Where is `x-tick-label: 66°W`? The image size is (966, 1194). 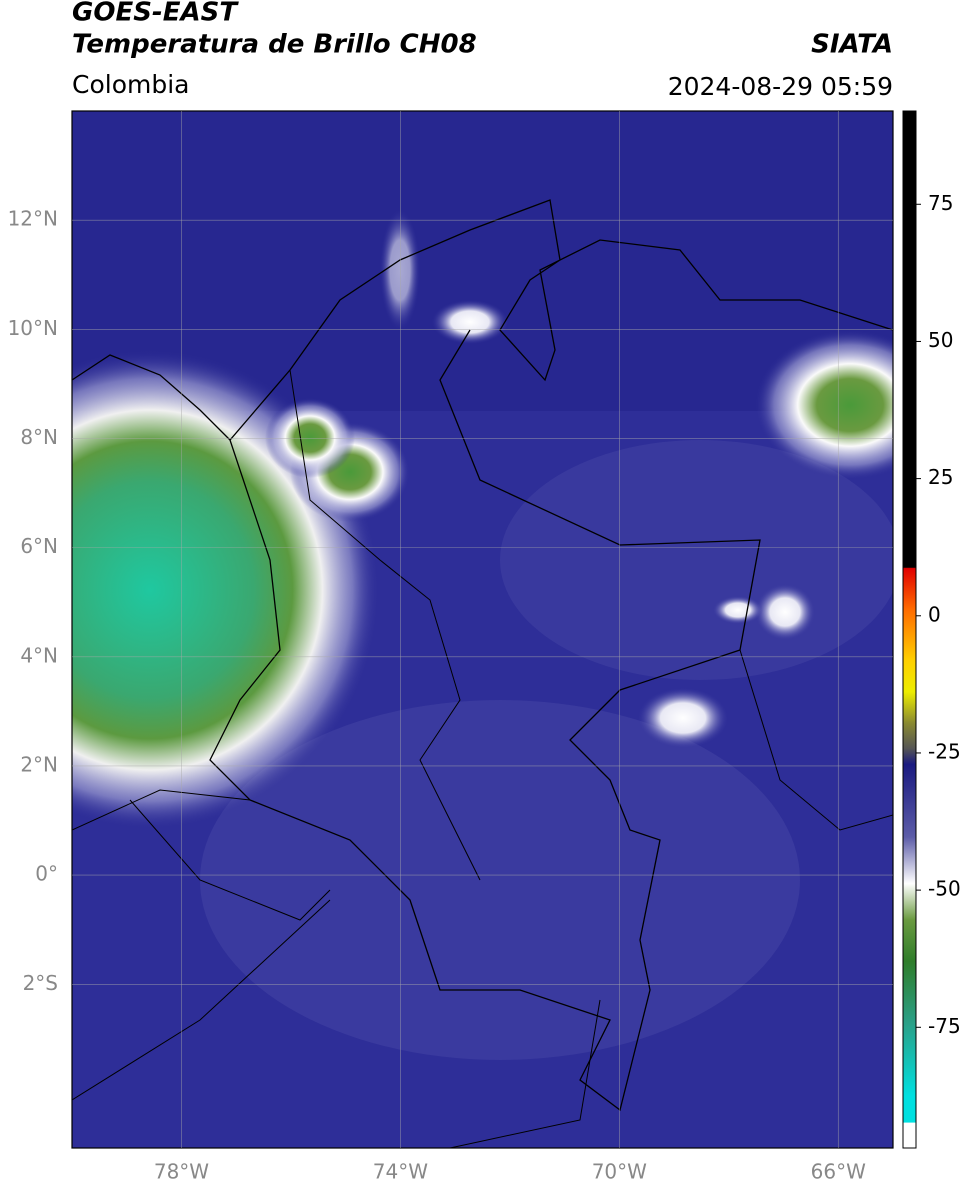 x-tick-label: 66°W is located at coordinates (838, 1172).